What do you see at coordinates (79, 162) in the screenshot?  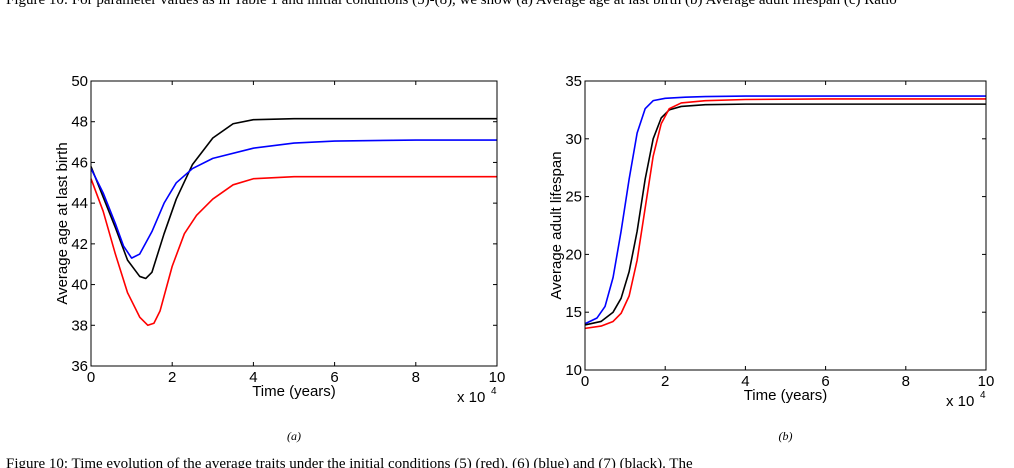 I see `y-tick-label: 46` at bounding box center [79, 162].